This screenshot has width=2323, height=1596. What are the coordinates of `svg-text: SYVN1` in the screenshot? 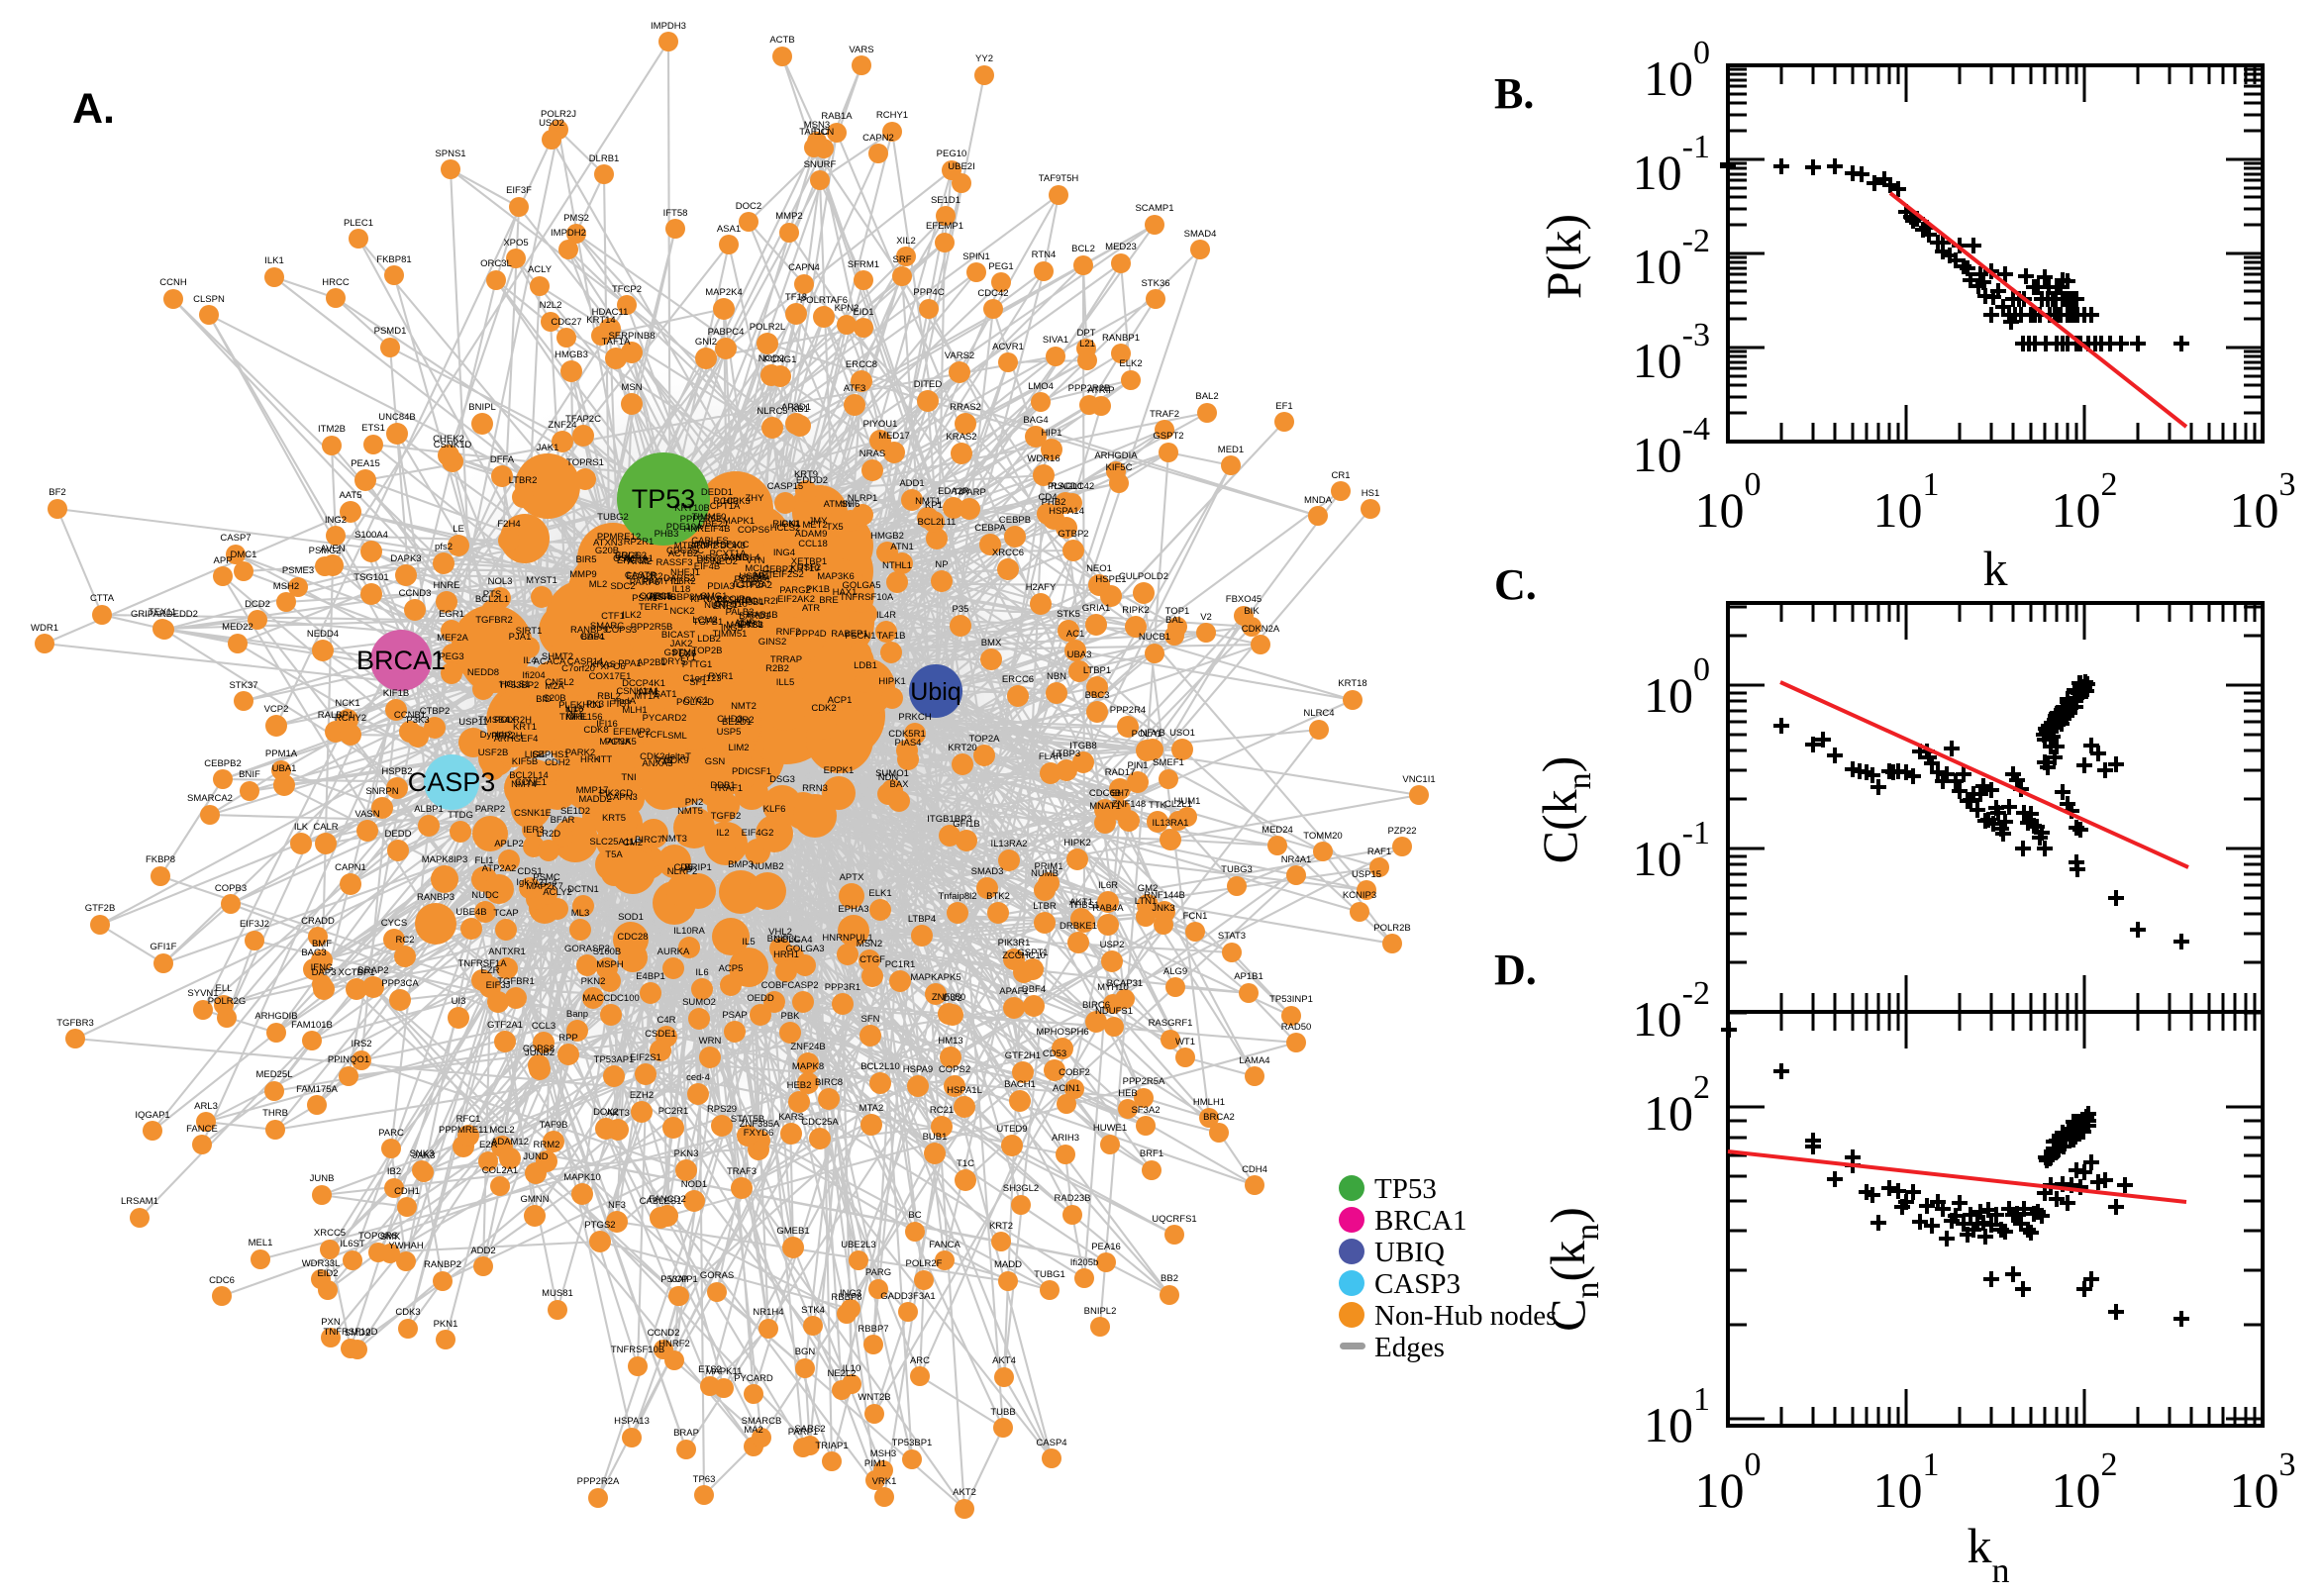 It's located at (203, 993).